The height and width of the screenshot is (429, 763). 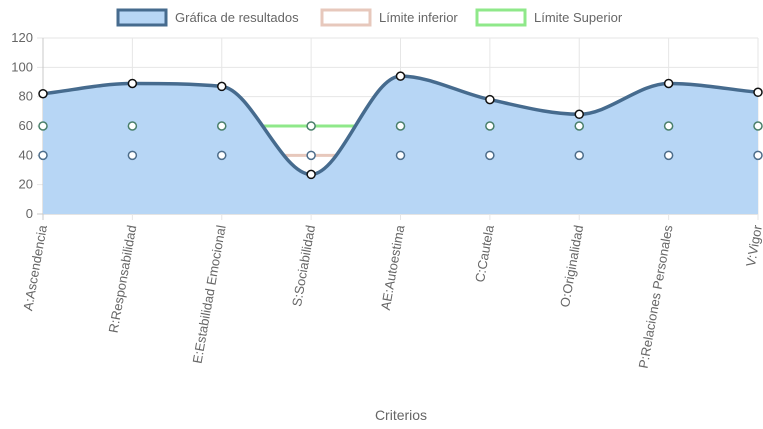 I want to click on y-tick-label: 120, so click(x=22, y=37).